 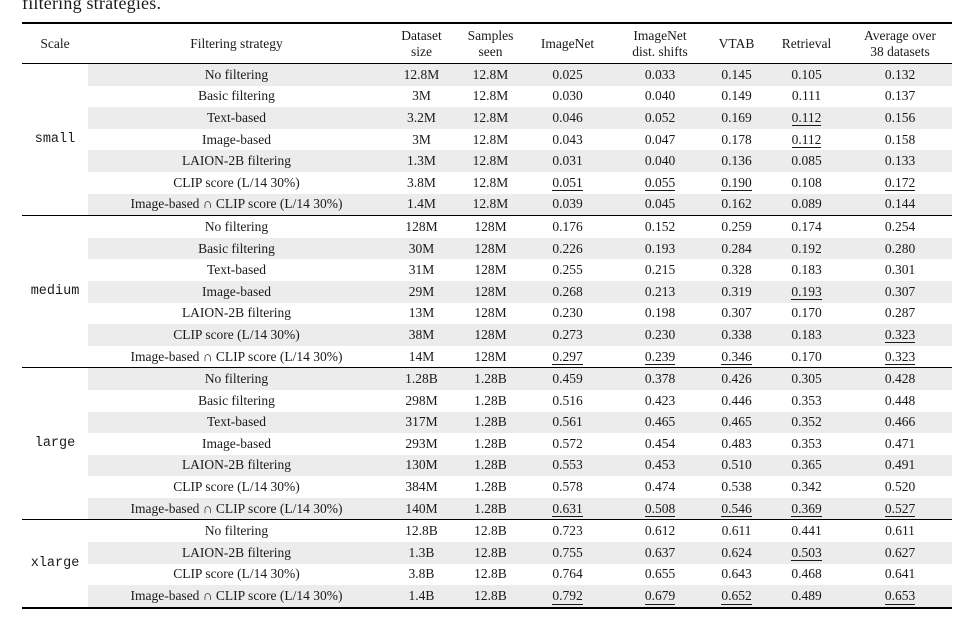 I want to click on column-header-vtab: VTAB, so click(x=736, y=43).